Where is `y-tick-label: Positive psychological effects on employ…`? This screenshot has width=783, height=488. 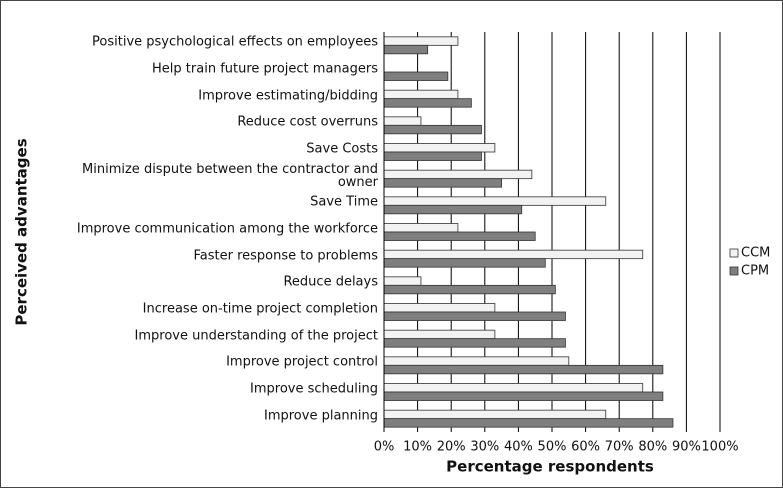 y-tick-label: Positive psychological effects on employ… is located at coordinates (235, 42).